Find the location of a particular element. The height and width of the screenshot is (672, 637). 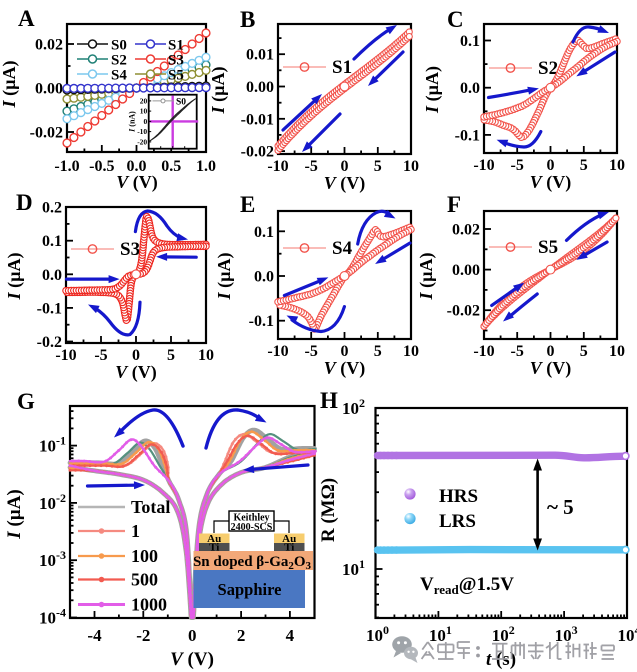

svg-text: D is located at coordinates (24, 202).